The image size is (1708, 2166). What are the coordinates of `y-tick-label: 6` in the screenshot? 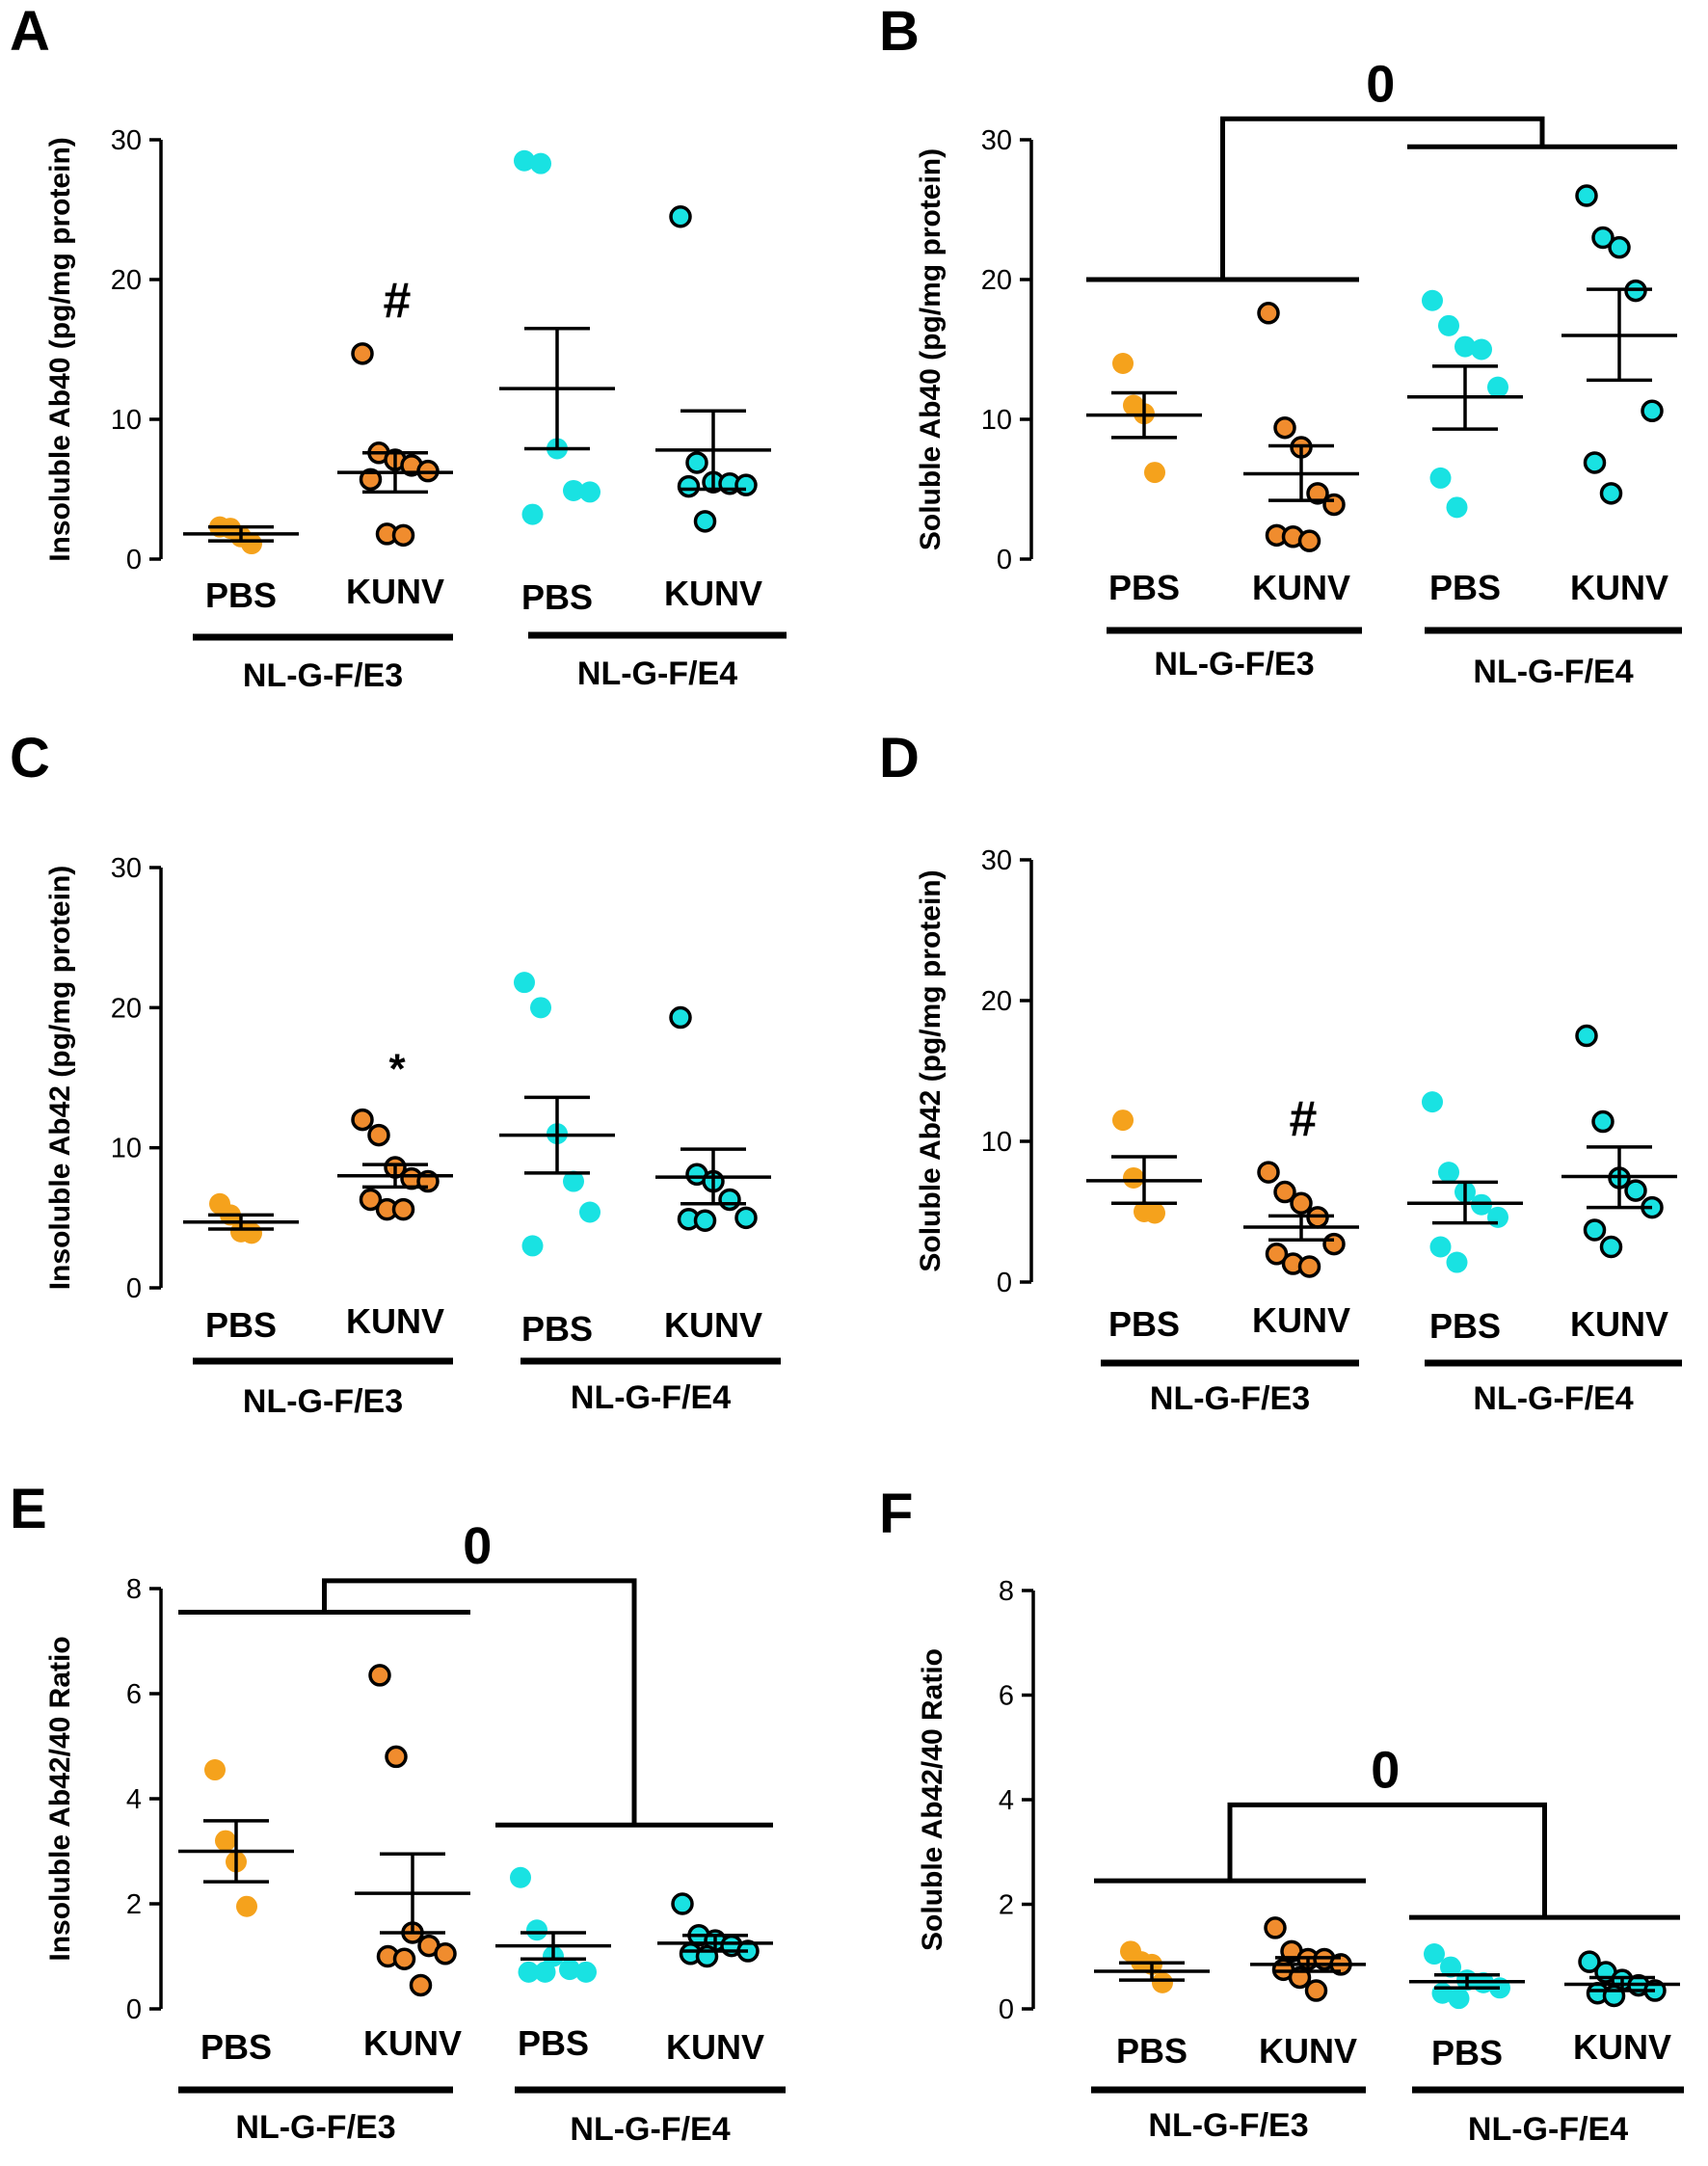 It's located at (1006, 1696).